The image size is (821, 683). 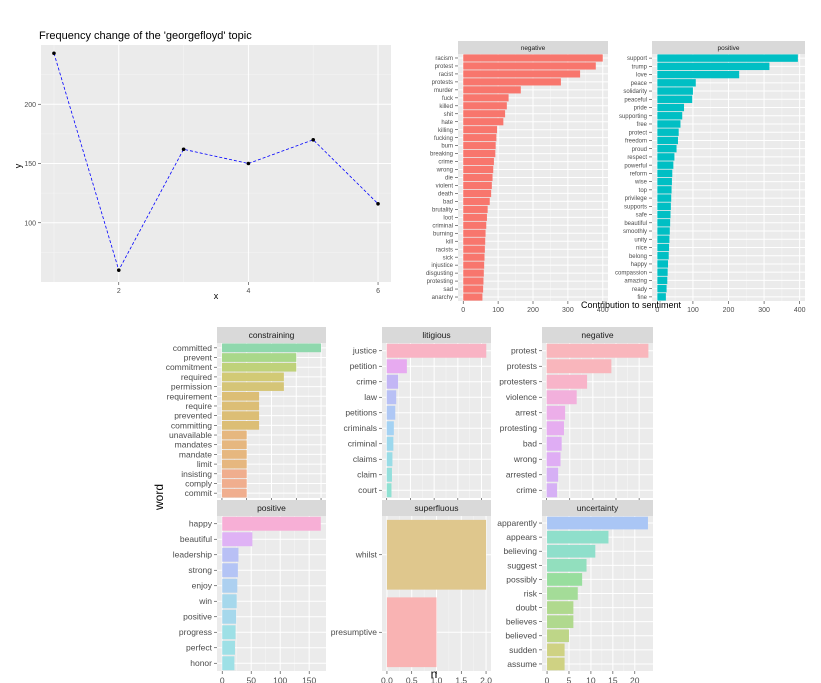 What do you see at coordinates (361, 413) in the screenshot?
I see `word-label: petitions` at bounding box center [361, 413].